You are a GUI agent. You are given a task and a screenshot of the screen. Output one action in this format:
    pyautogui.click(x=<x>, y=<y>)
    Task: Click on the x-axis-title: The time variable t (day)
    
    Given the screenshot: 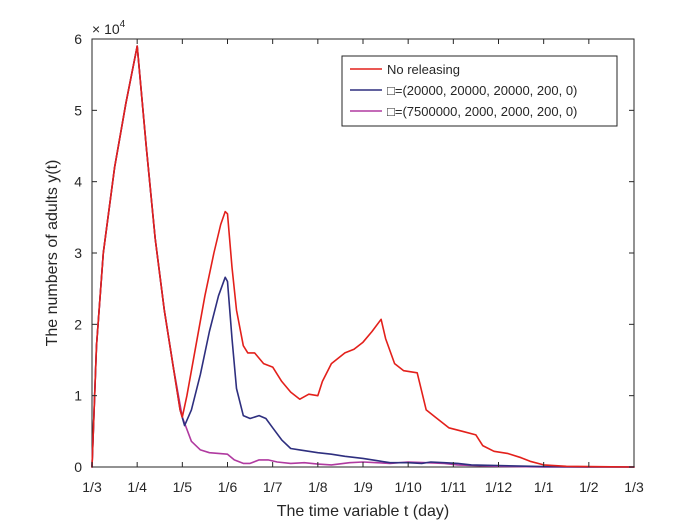 What is the action you would take?
    pyautogui.click(x=363, y=511)
    